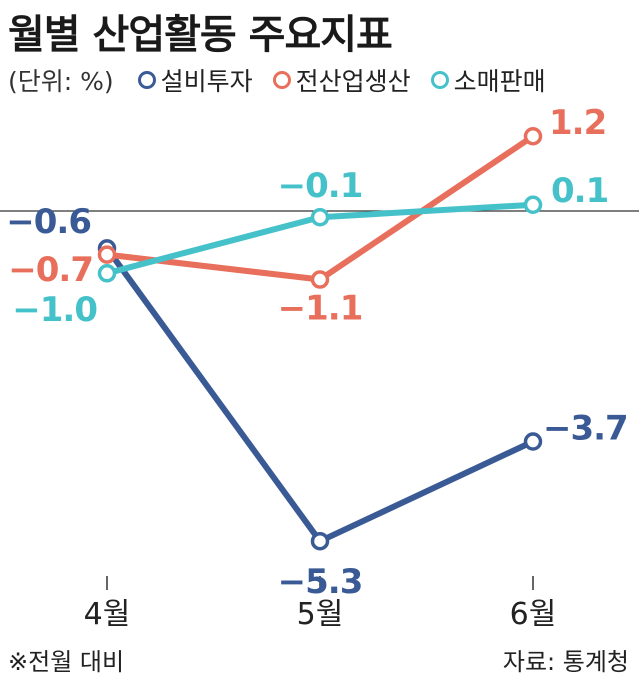 The width and height of the screenshot is (639, 682). I want to click on data-label-production-1: −0.7, so click(50, 270).